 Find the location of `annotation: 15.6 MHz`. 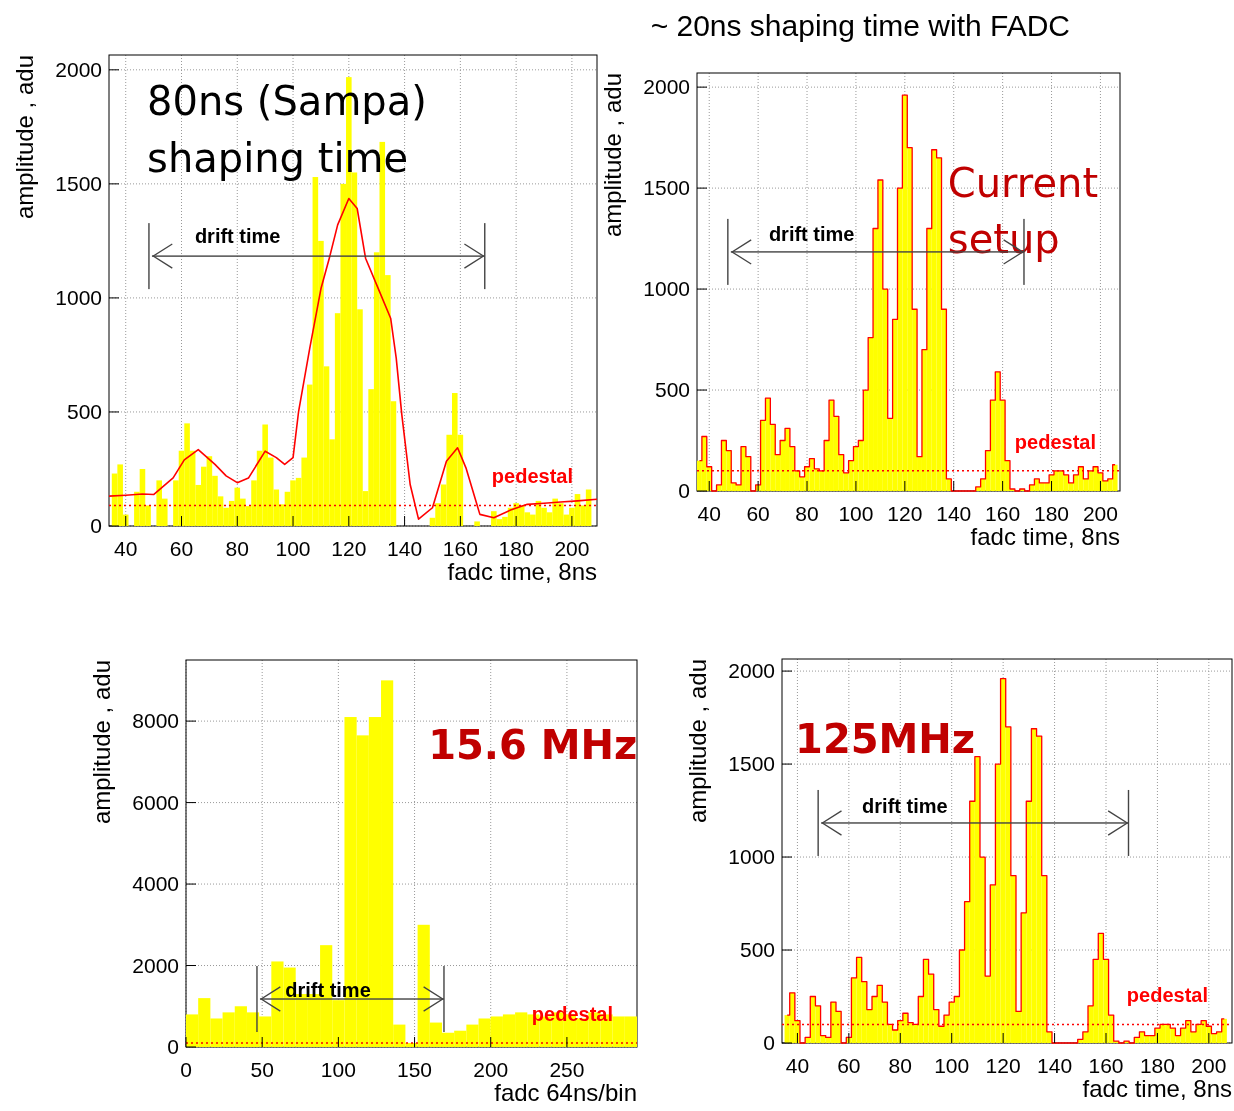

annotation: 15.6 MHz is located at coordinates (533, 745).